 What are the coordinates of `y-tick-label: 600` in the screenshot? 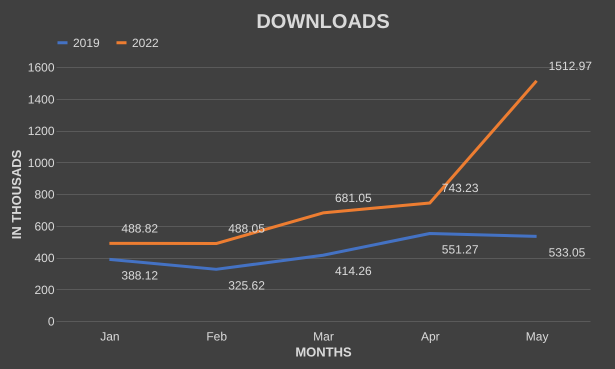 It's located at (44, 226).